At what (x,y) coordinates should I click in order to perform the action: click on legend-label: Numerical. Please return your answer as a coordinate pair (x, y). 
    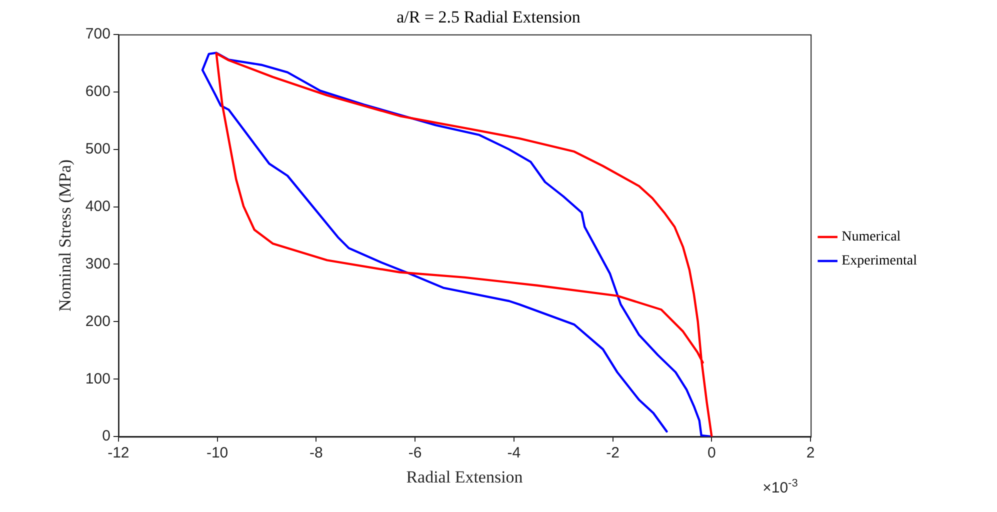
    Looking at the image, I should click on (871, 237).